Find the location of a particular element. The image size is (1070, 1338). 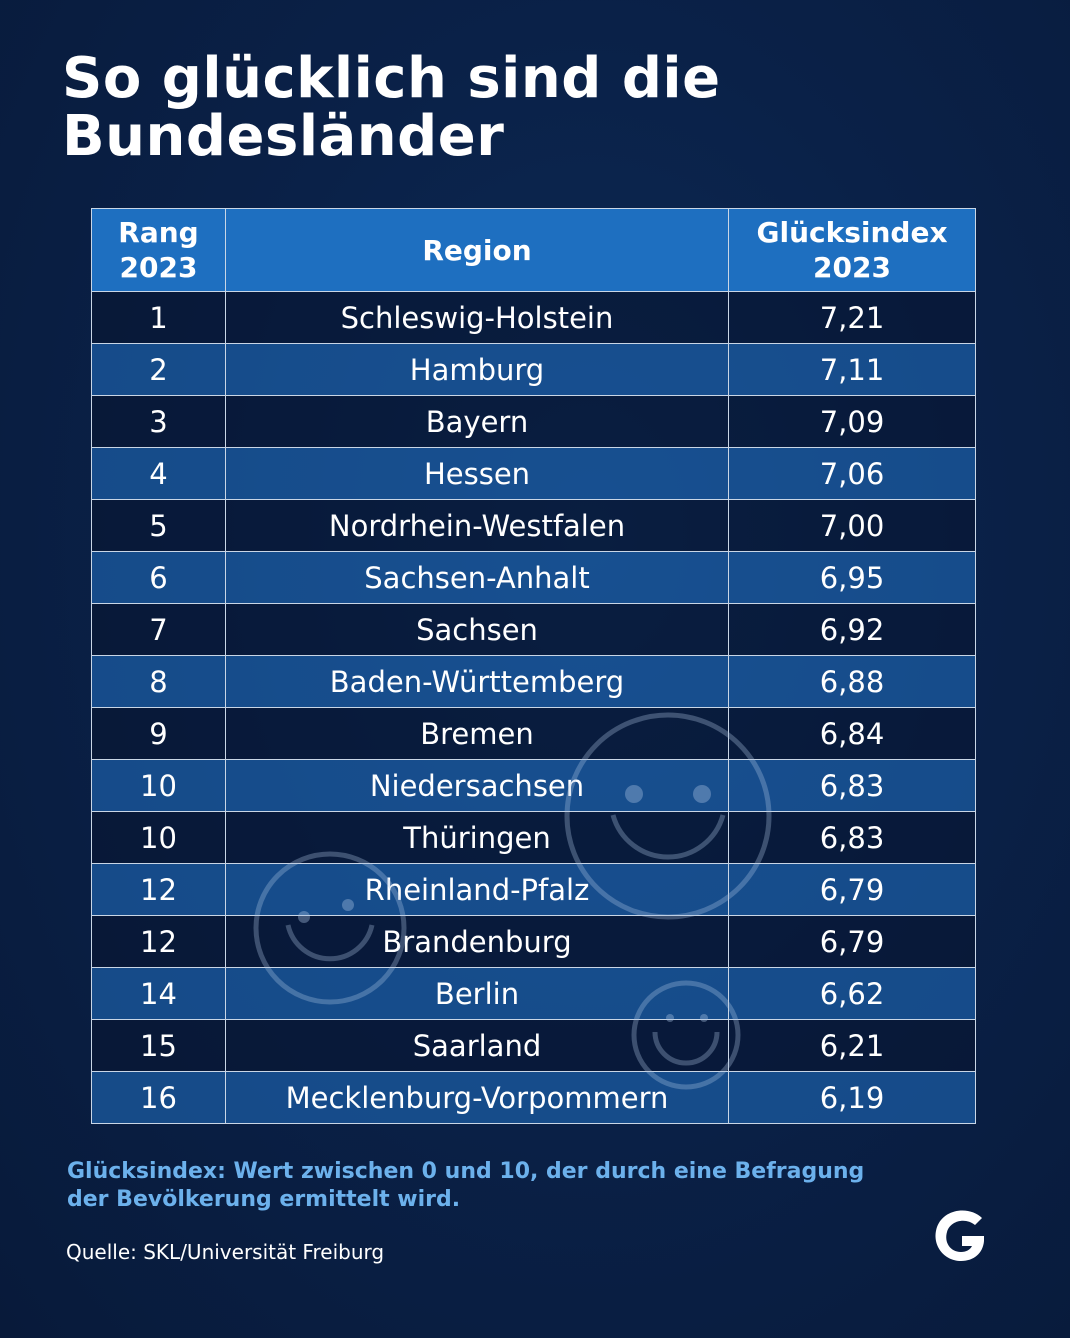

table-row: 6 Sachsen-Anhalt 6,95 is located at coordinates (533, 577).